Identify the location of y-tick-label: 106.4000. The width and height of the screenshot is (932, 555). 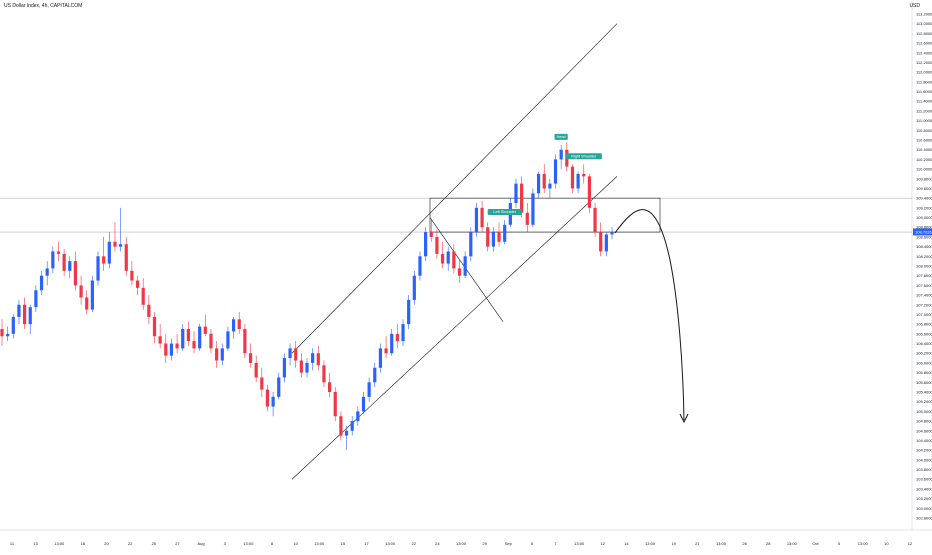
(924, 343).